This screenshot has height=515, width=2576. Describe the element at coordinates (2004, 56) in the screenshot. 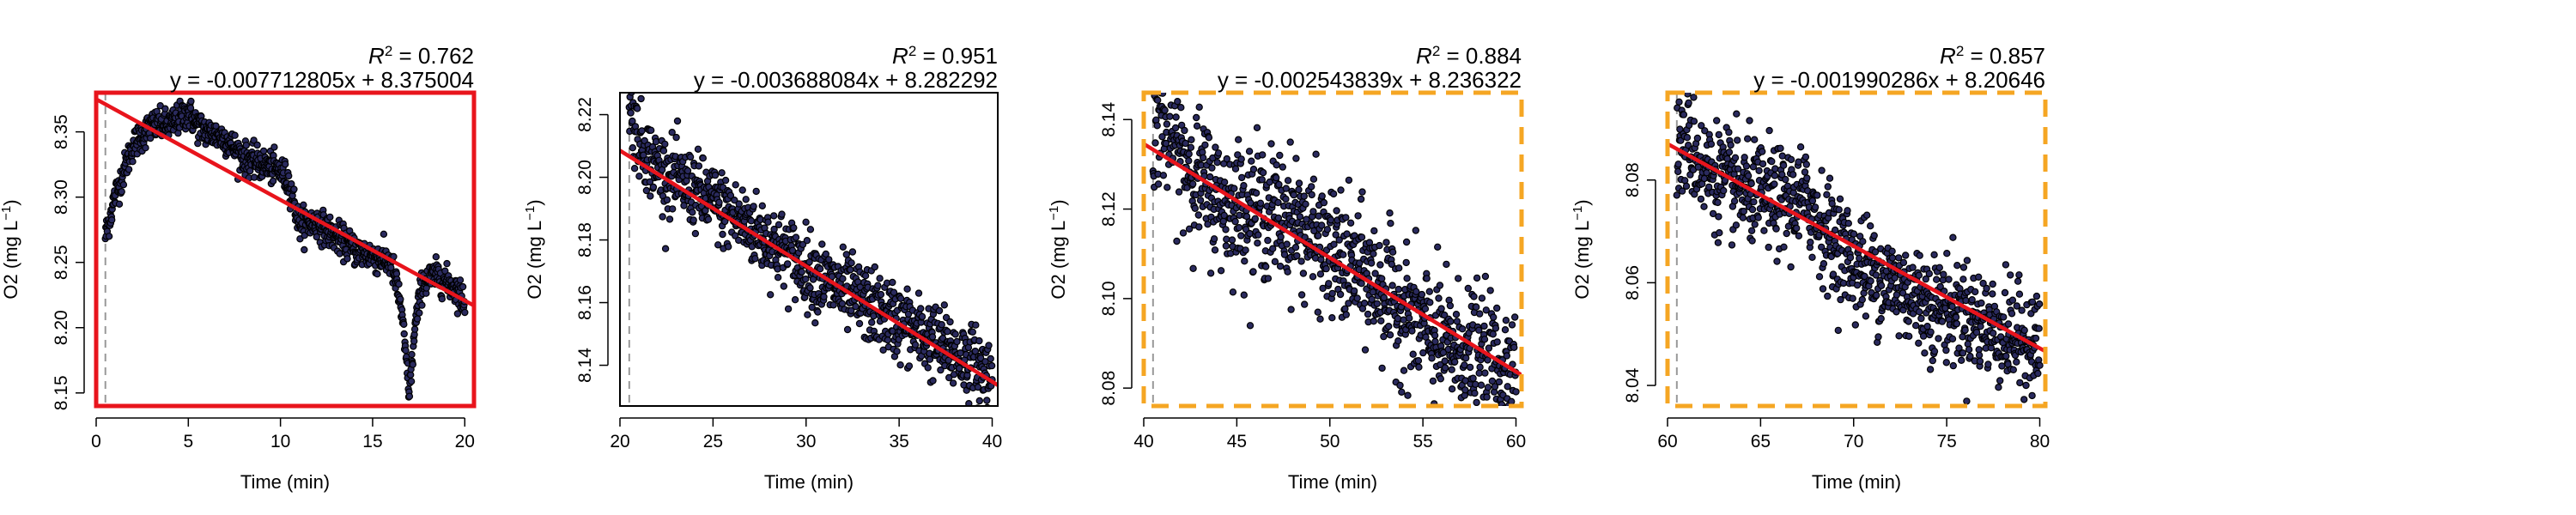

I see `r-squared-value: = 0.857` at that location.